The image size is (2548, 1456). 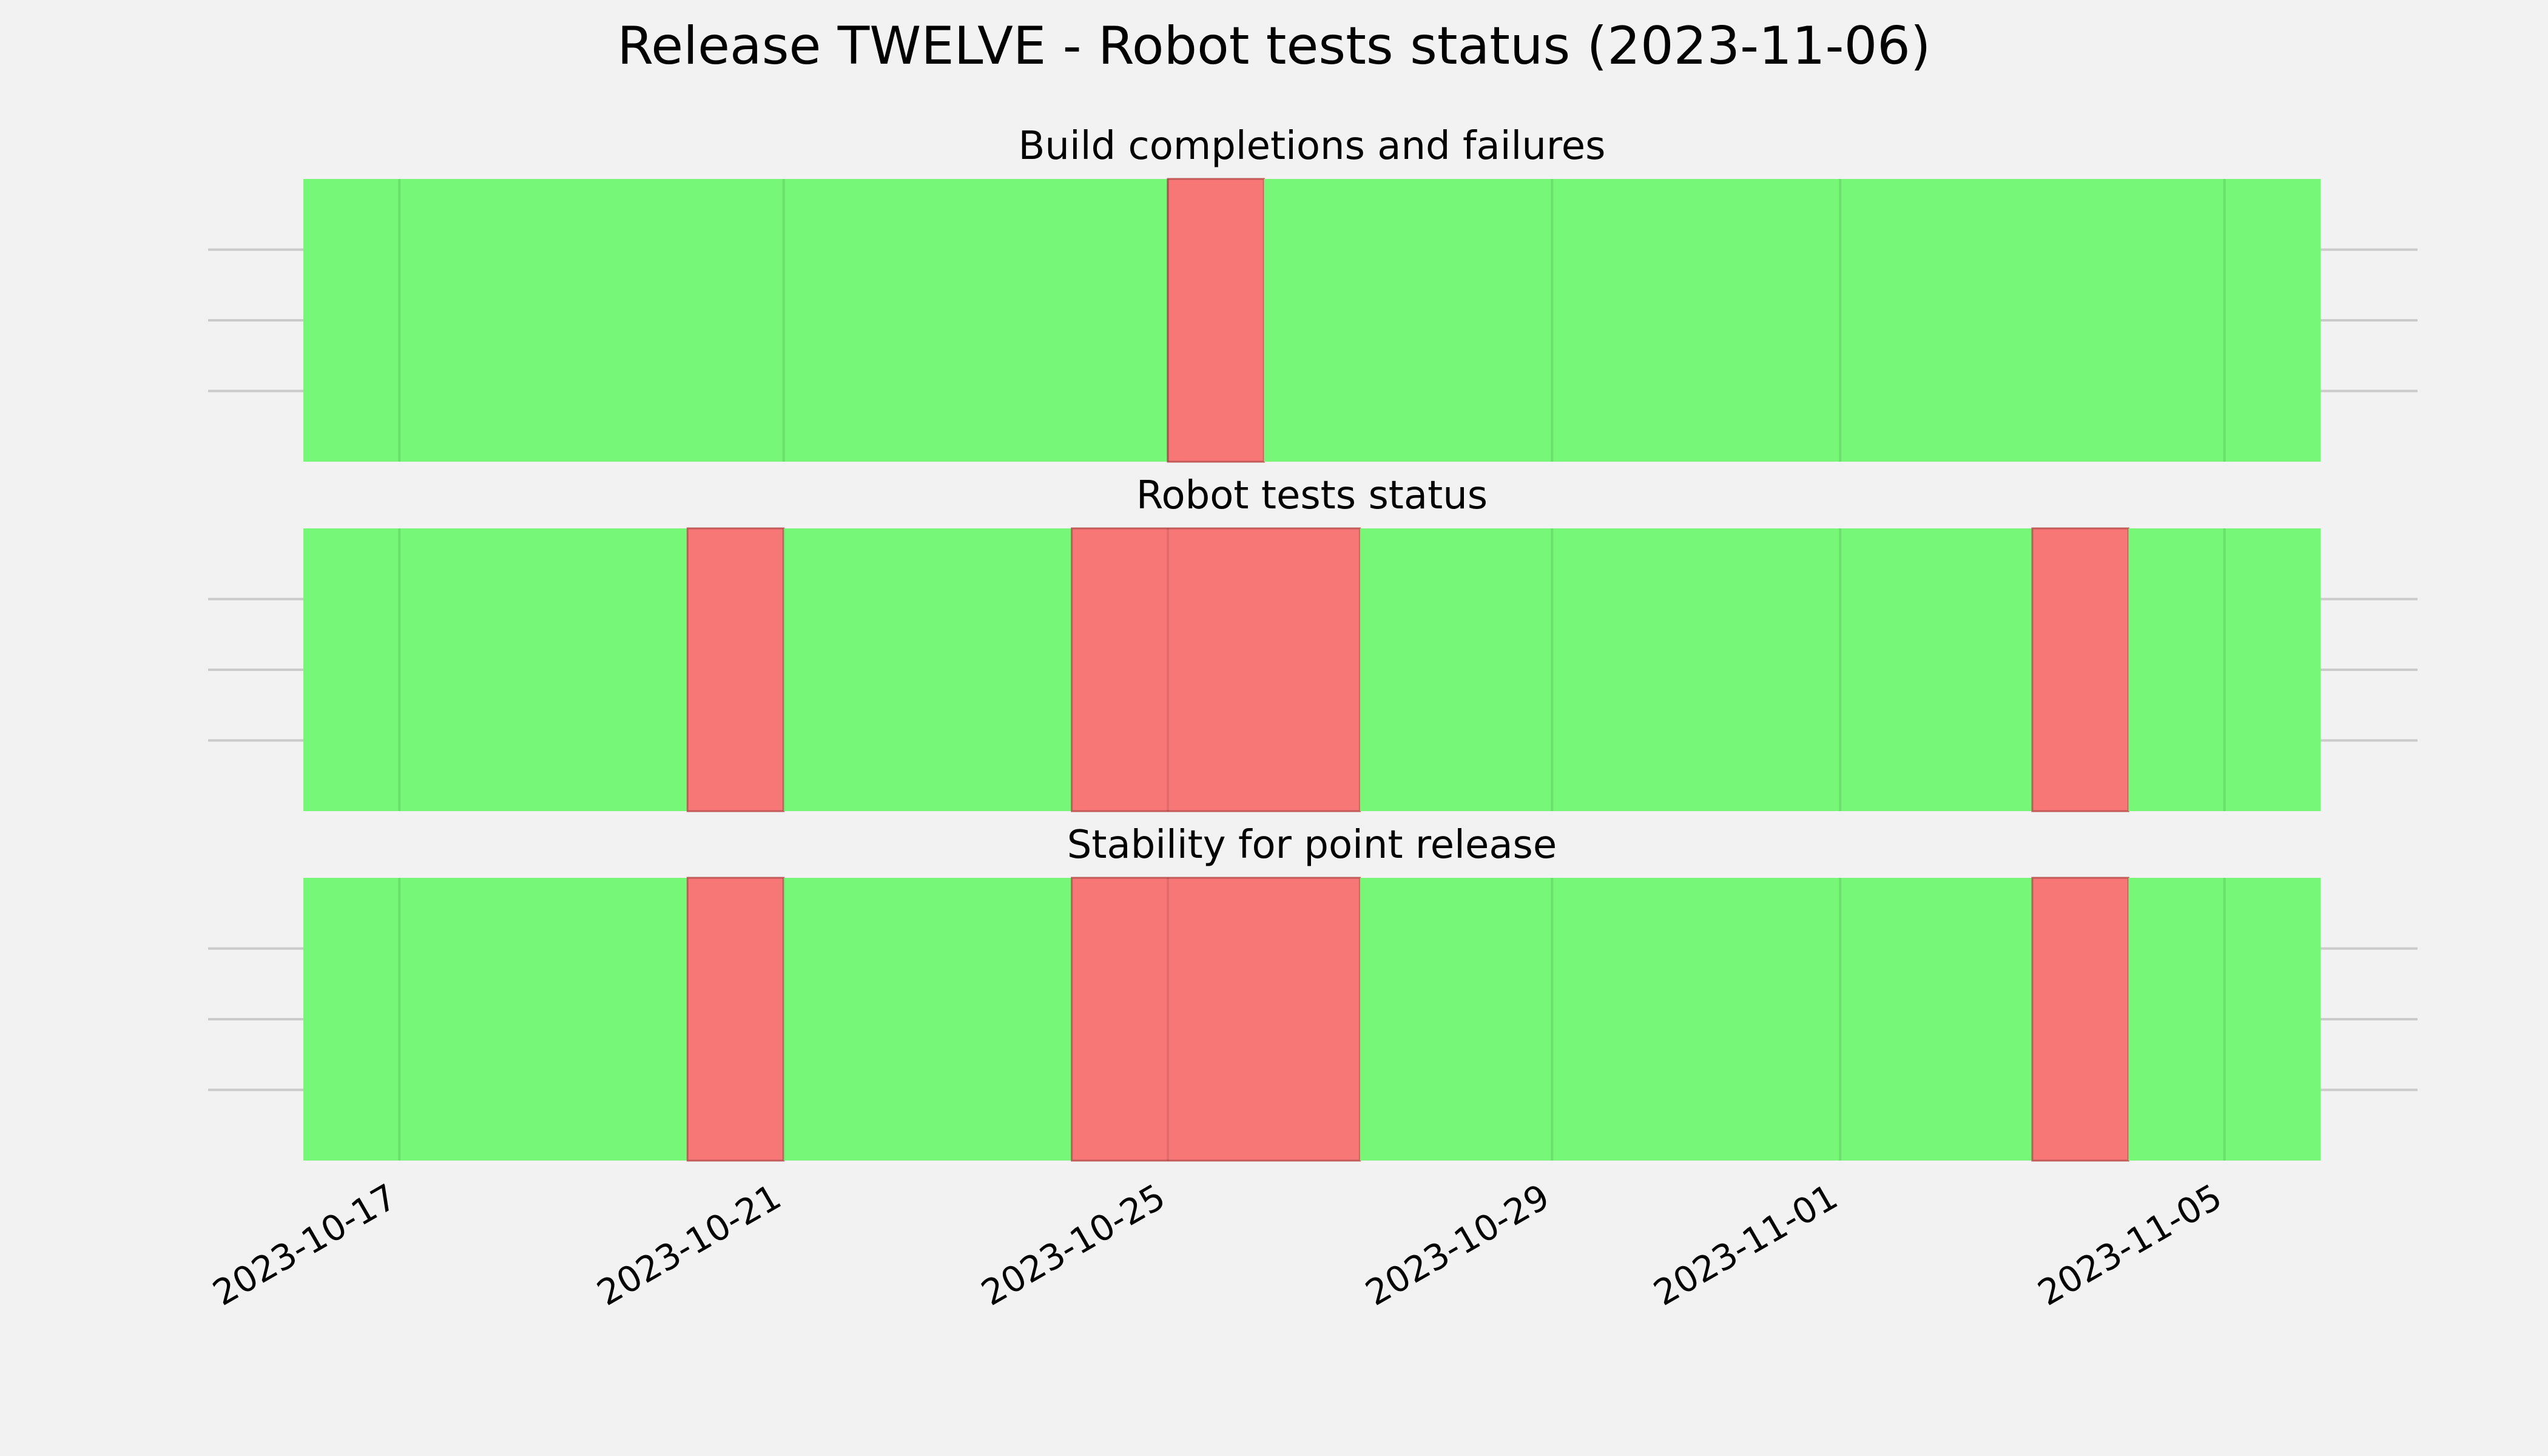 I want to click on panel-title: Build completions and failures, so click(x=1312, y=146).